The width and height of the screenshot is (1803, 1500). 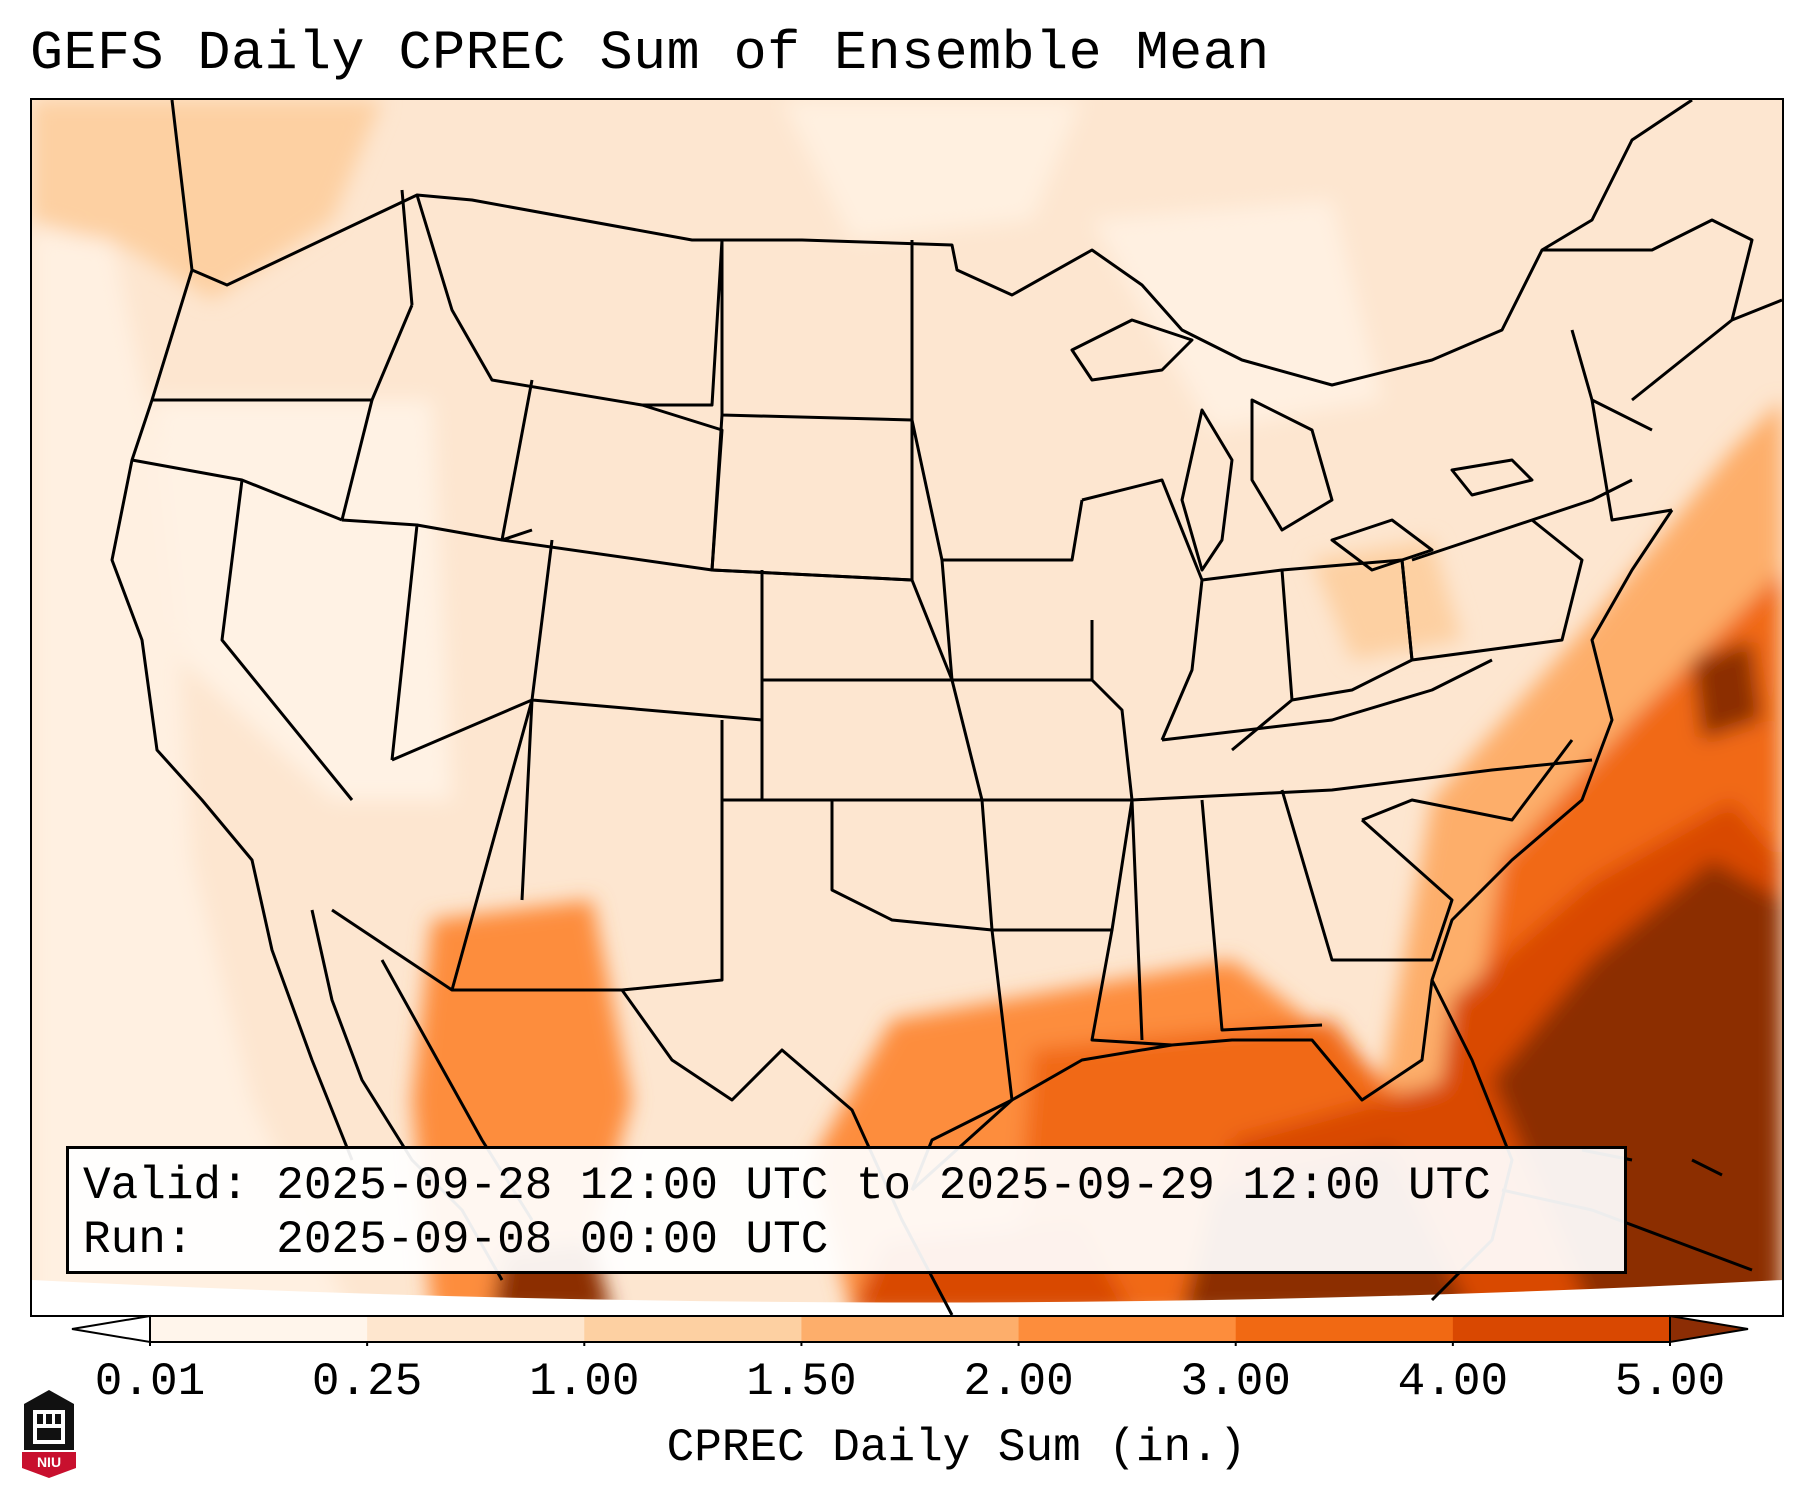 What do you see at coordinates (1018, 1382) in the screenshot?
I see `colorbar-tick-label: 2.00` at bounding box center [1018, 1382].